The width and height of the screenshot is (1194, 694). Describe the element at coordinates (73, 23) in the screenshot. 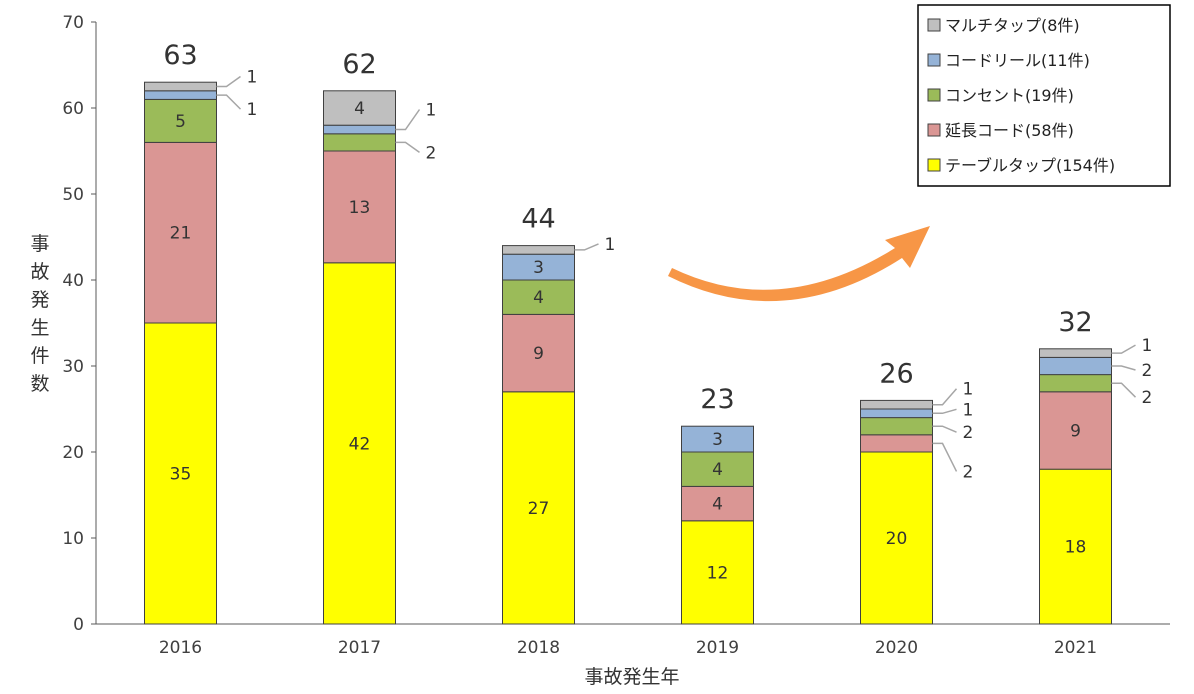

I see `y-tick-label: 70` at that location.